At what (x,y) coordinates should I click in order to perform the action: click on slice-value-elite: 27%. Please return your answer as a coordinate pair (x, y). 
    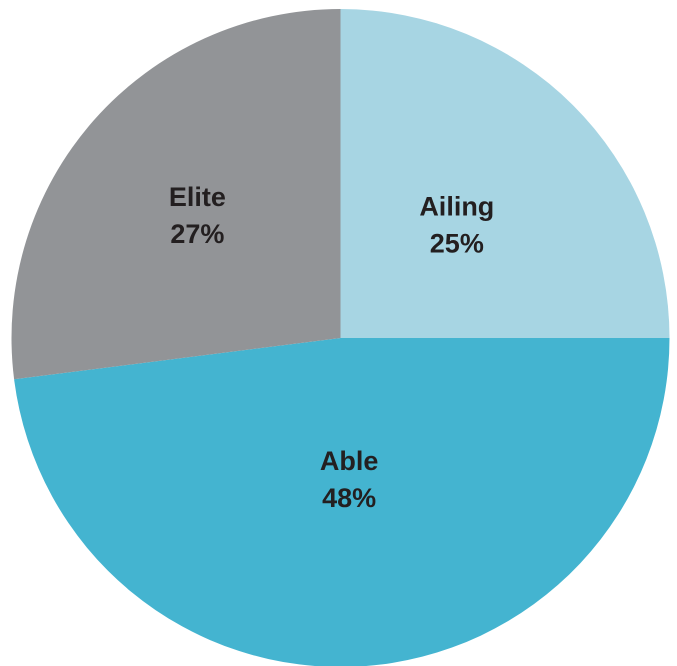
    Looking at the image, I should click on (197, 234).